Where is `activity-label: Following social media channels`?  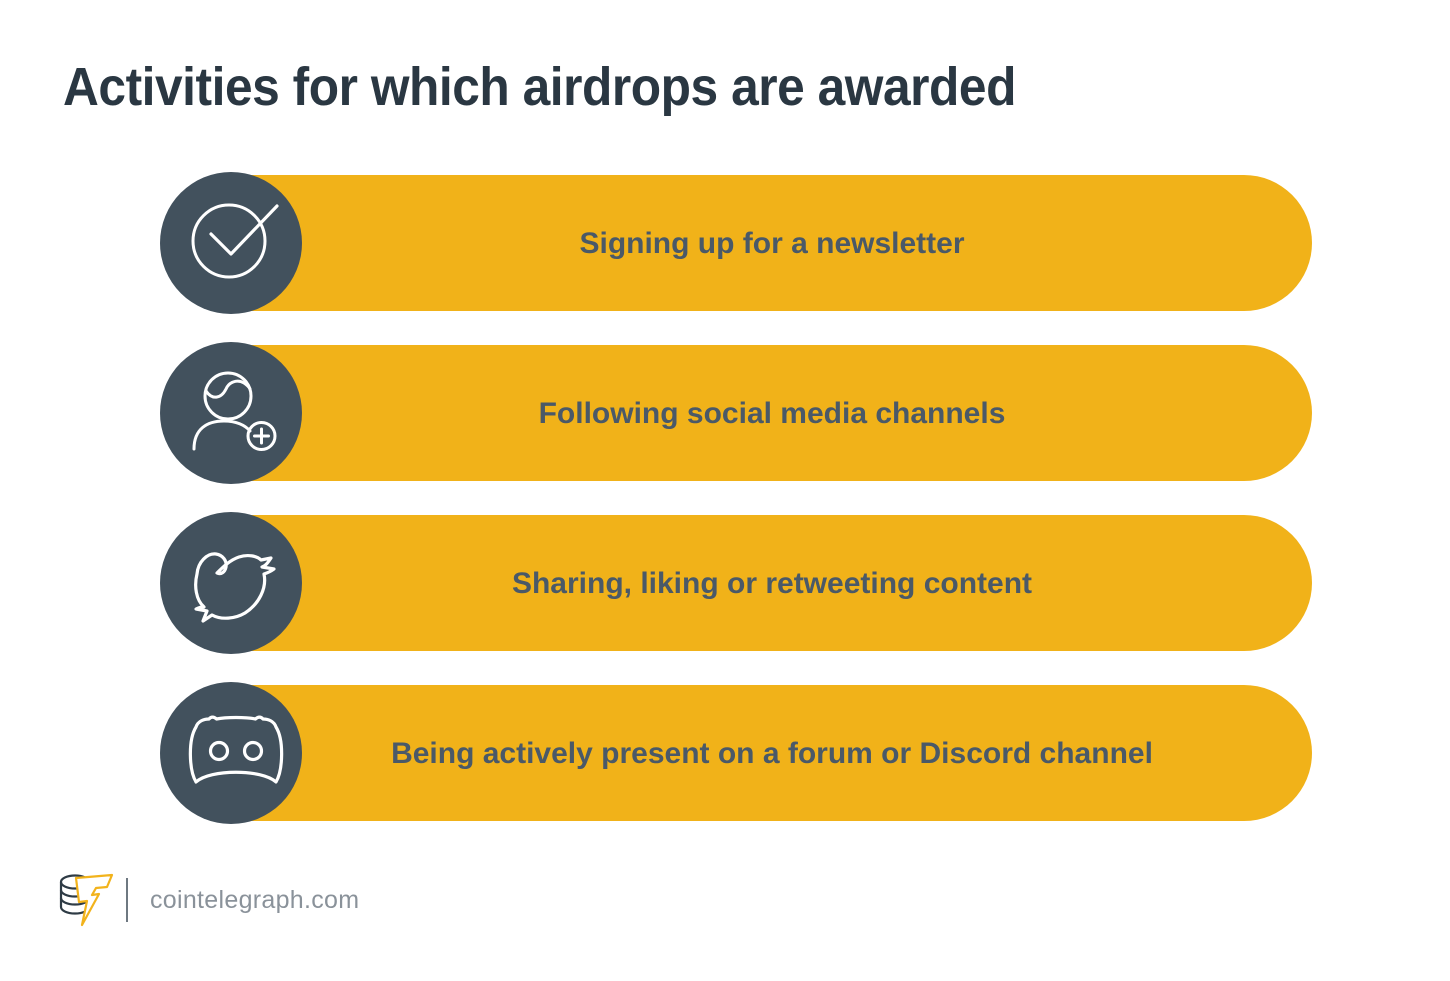 activity-label: Following social media channels is located at coordinates (772, 413).